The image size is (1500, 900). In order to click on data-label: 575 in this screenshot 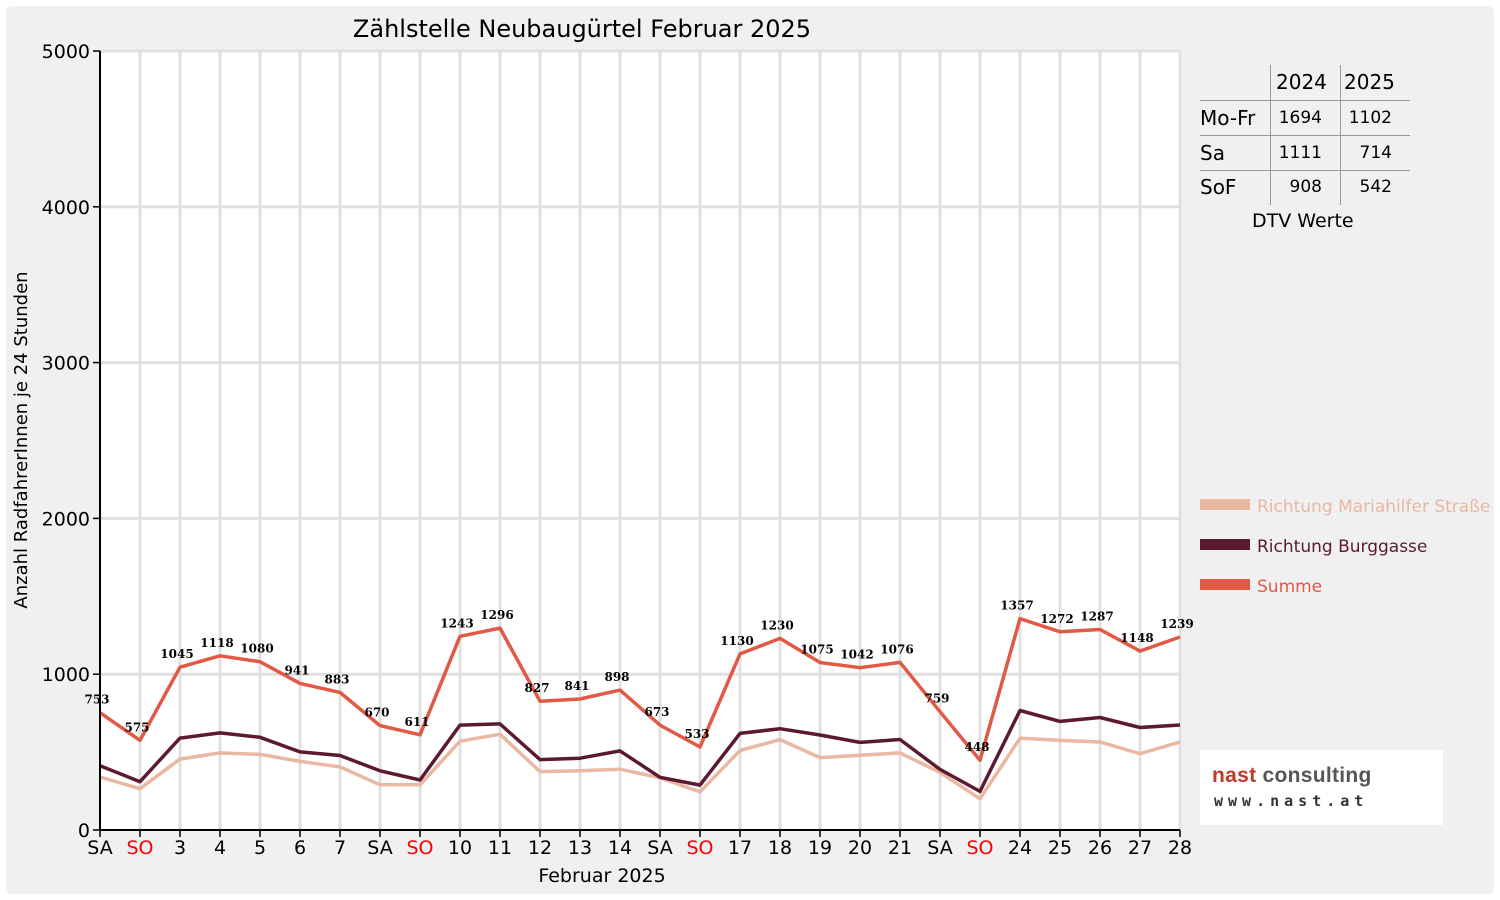, I will do `click(136, 727)`.